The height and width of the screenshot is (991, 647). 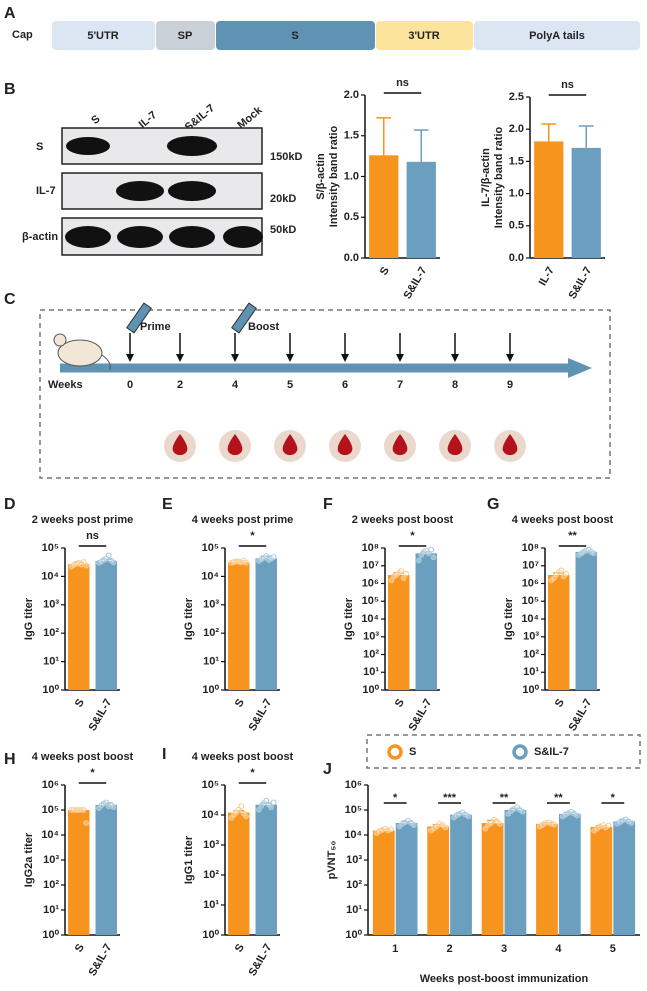 What do you see at coordinates (572, 536) in the screenshot?
I see `significance-label: **` at bounding box center [572, 536].